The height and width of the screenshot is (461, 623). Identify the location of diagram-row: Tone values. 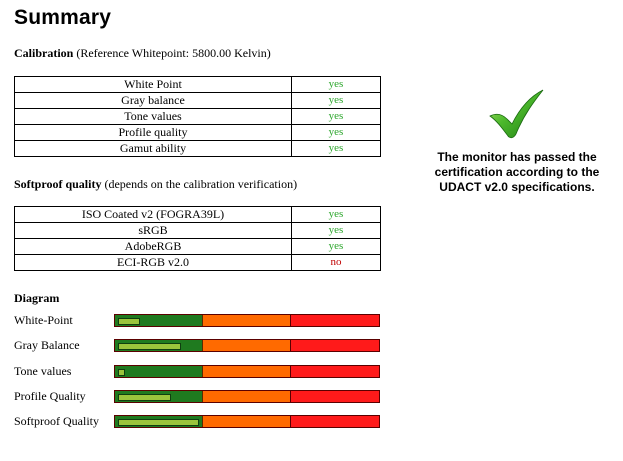
(197, 371).